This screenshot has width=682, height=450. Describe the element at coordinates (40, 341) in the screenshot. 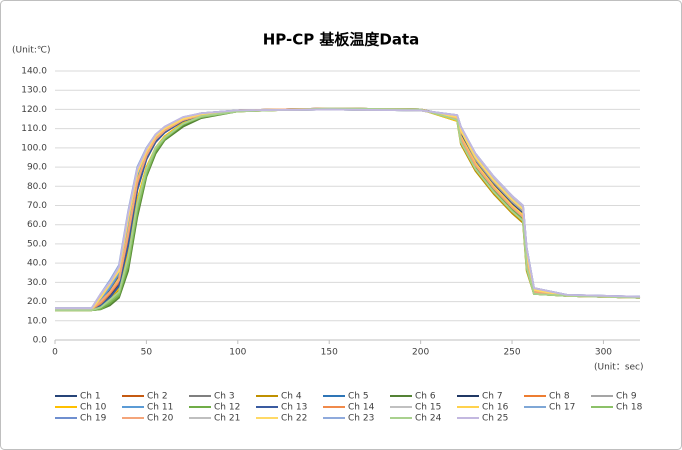

I see `y-tick-label: 0.0` at that location.